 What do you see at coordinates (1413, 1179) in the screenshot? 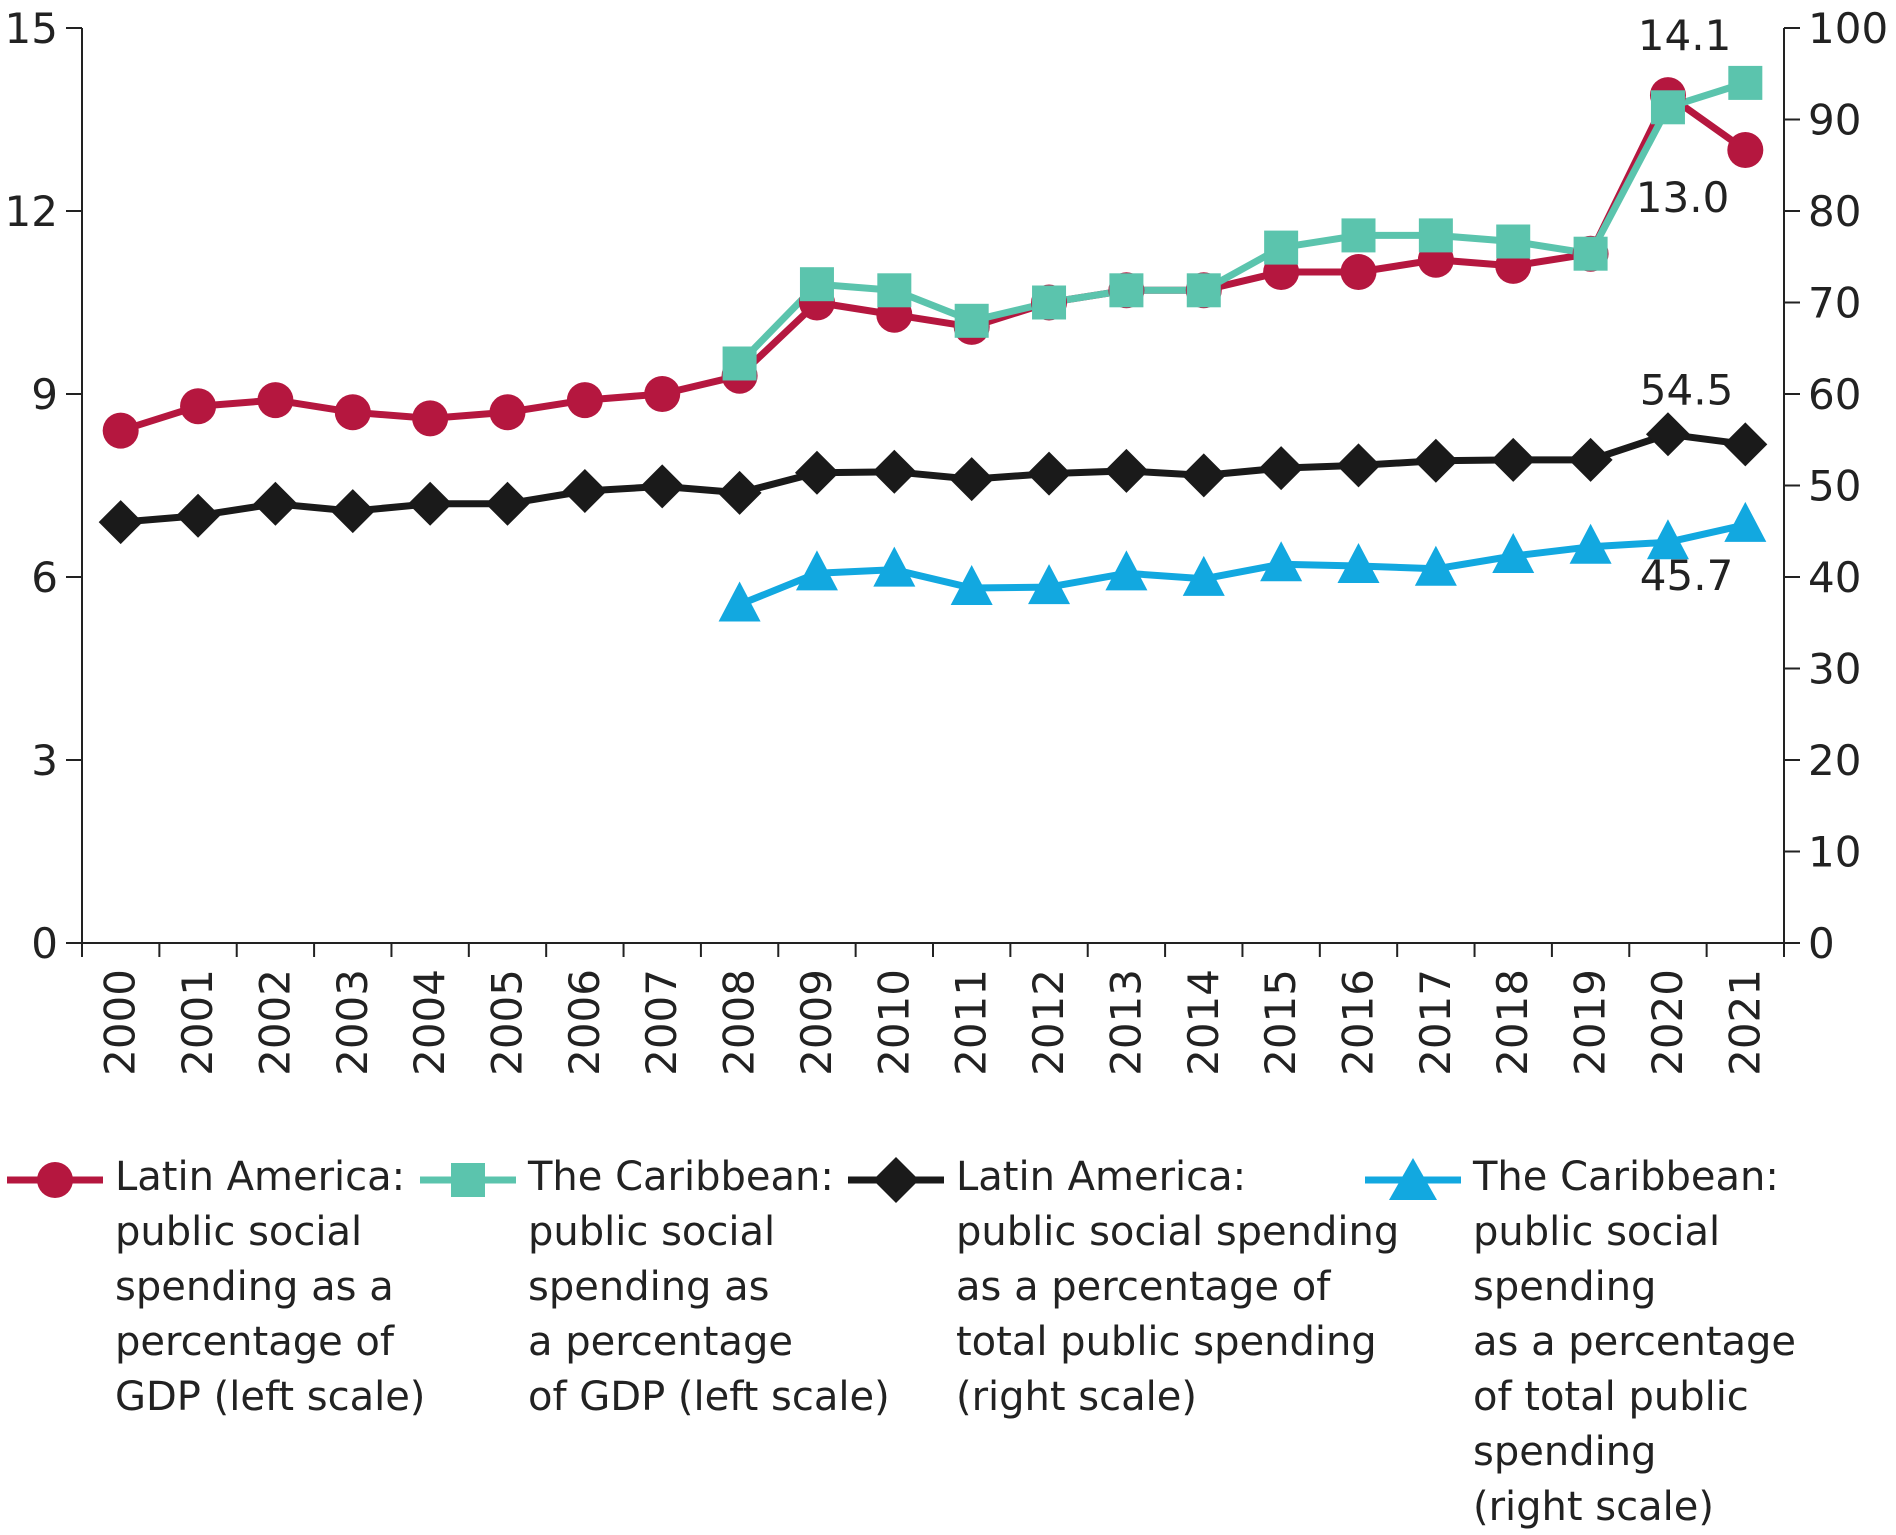
I see `legend-marker-triangle` at bounding box center [1413, 1179].